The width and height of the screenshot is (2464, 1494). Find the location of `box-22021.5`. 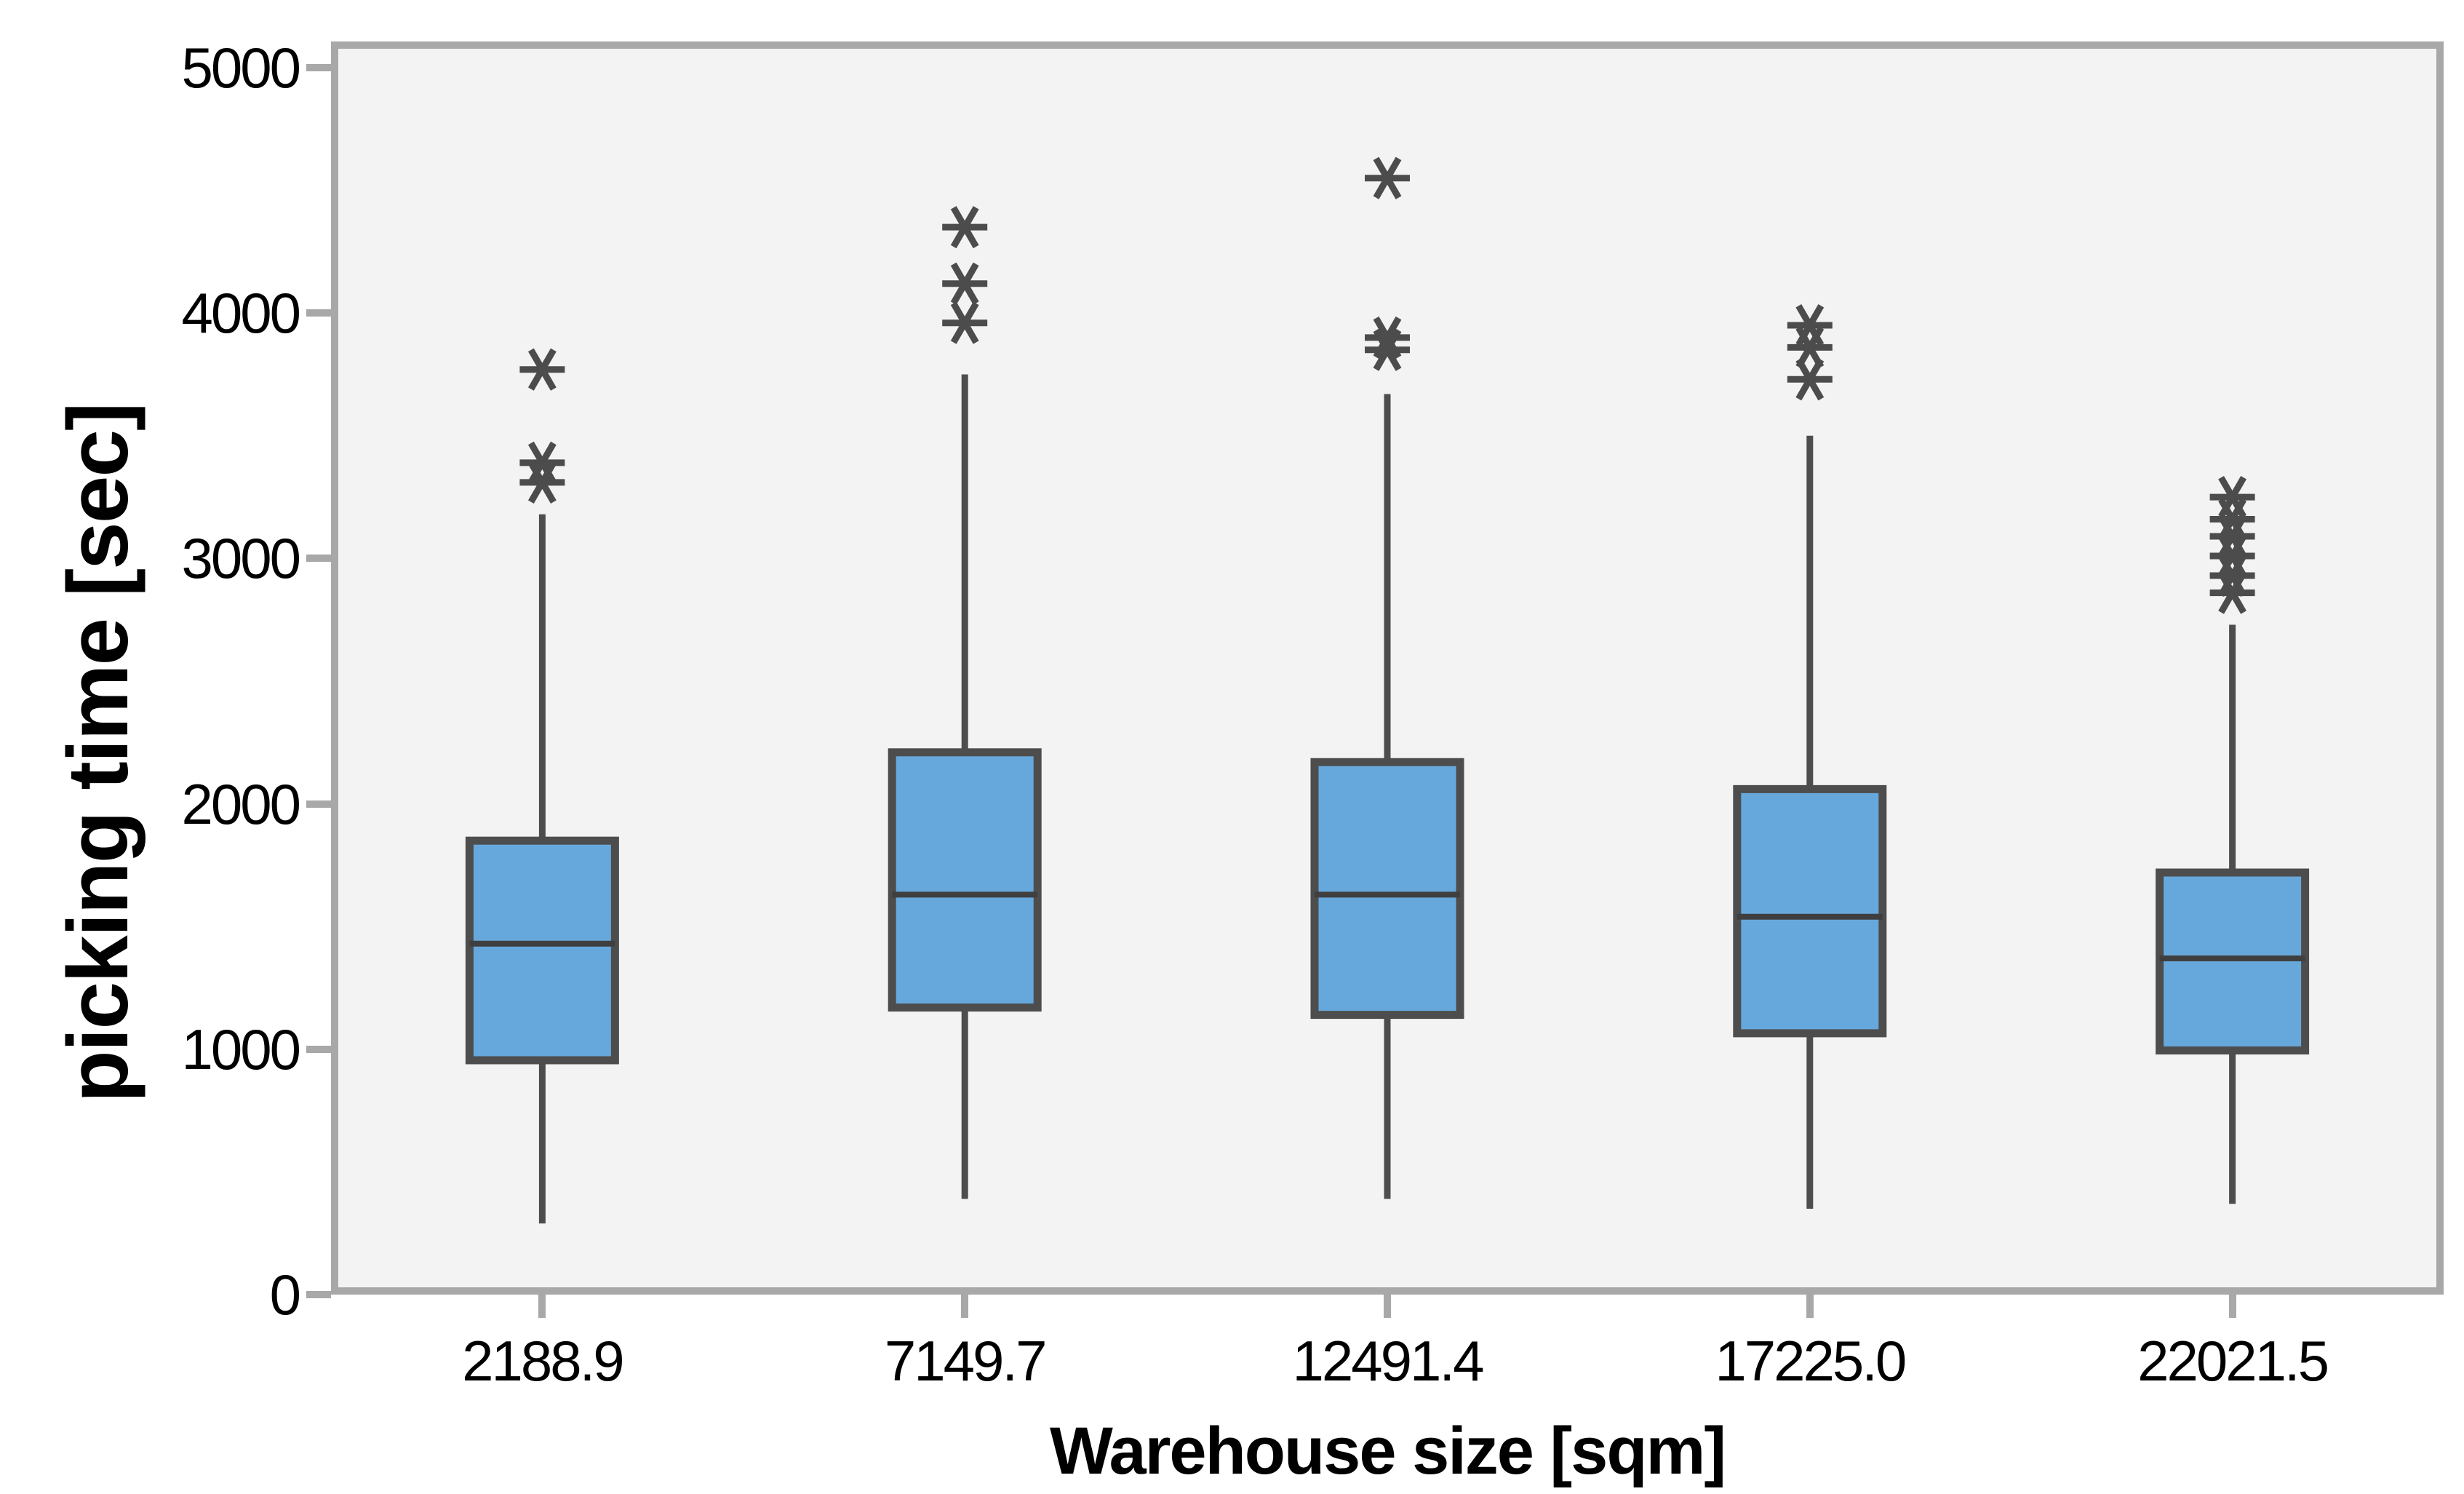

box-22021.5 is located at coordinates (2233, 840).